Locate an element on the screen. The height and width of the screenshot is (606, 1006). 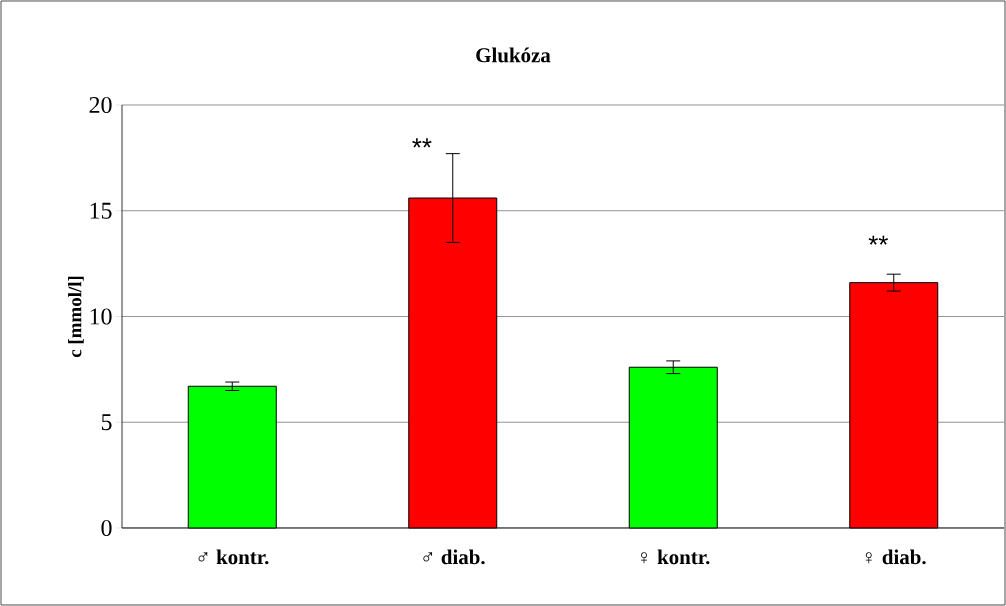
y-tick-label: 15 is located at coordinates (101, 210).